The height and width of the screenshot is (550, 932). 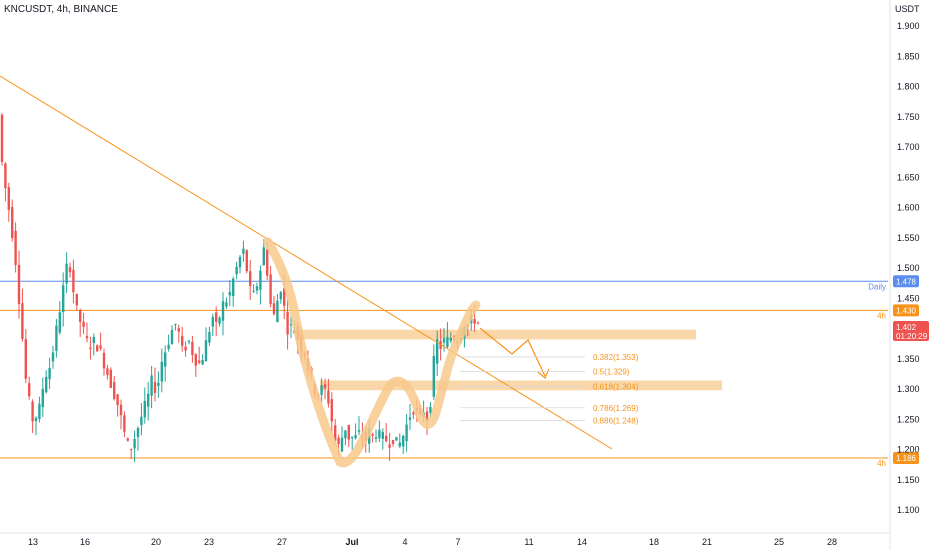 I want to click on time-axis: 13 16 20 23 27 Jul 4 7 11 14 18 21 25 28, so click(x=432, y=542).